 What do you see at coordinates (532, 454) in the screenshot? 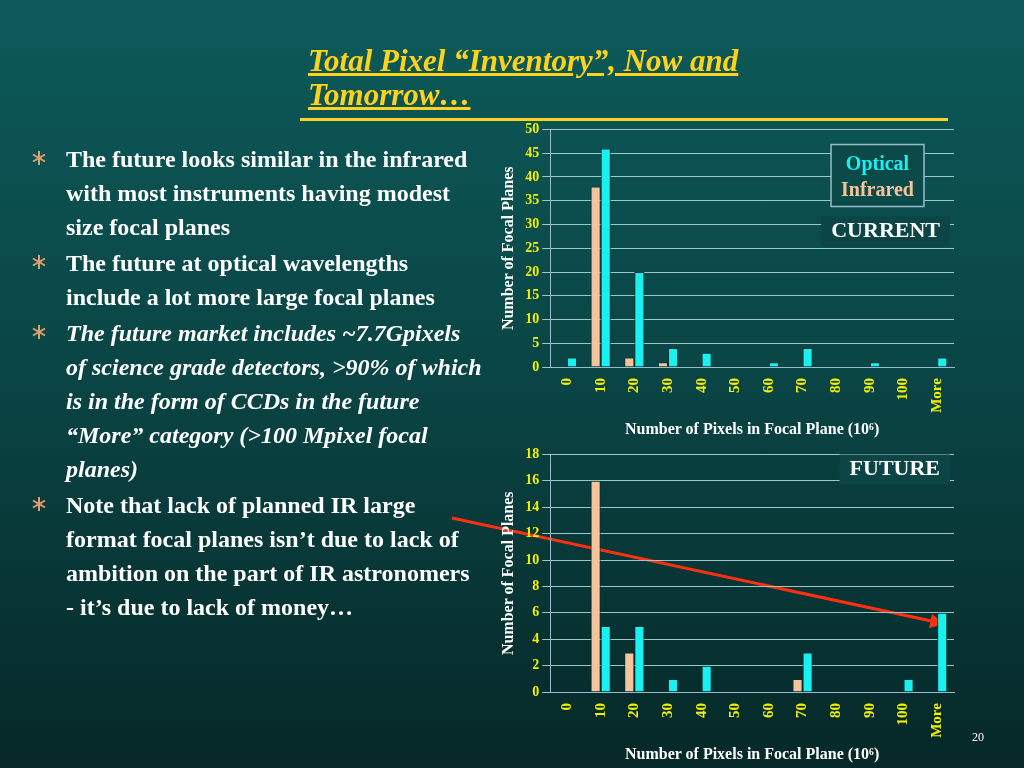
I see `y-tick-label: 18` at bounding box center [532, 454].